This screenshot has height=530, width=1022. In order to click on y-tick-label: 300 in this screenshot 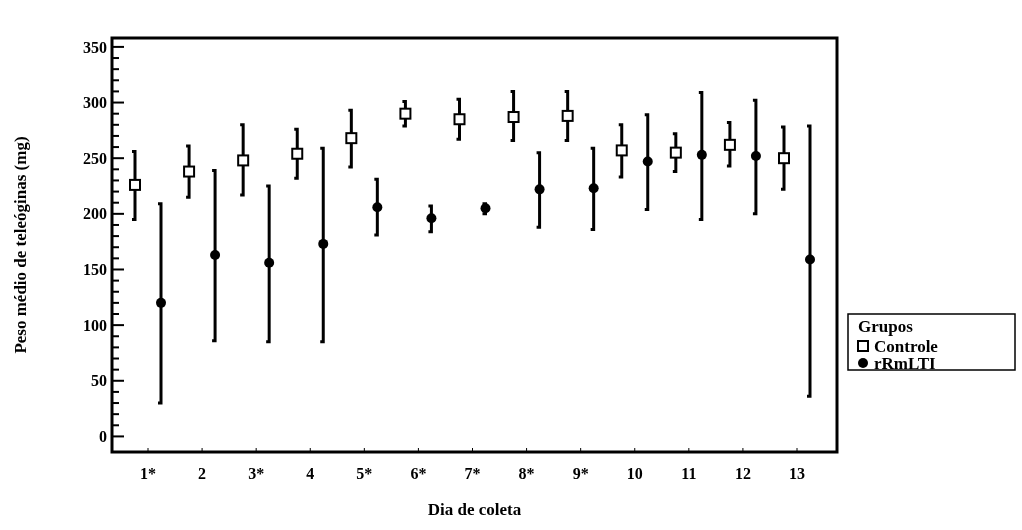, I will do `click(95, 103)`.